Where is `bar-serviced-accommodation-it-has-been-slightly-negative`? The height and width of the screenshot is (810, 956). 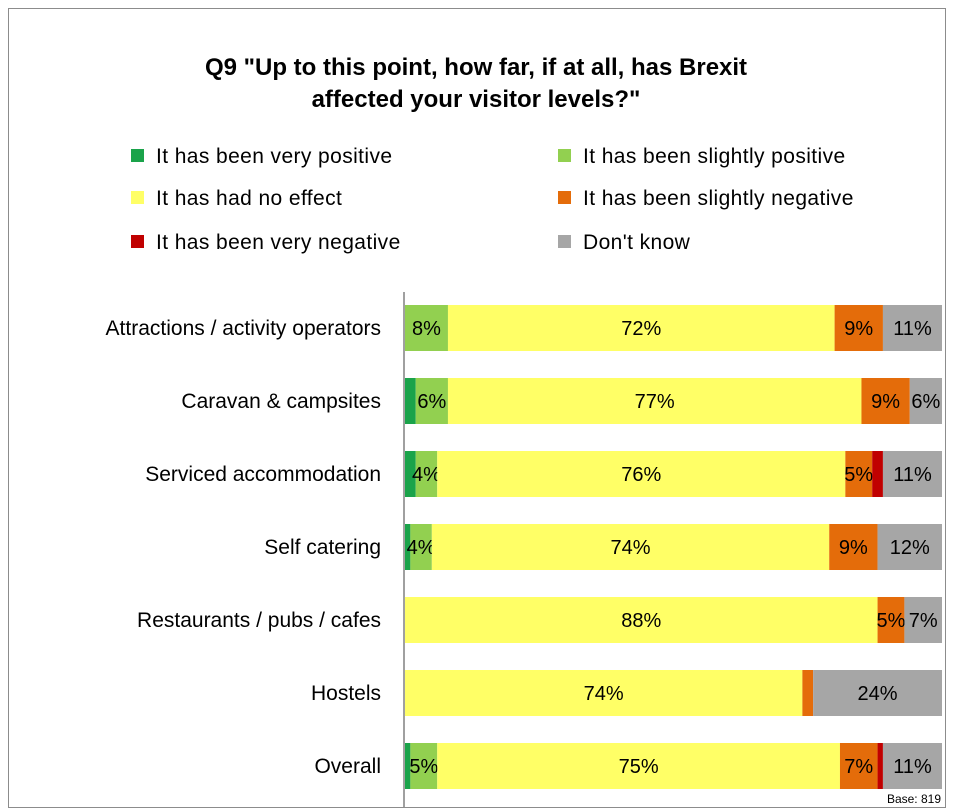 bar-serviced-accommodation-it-has-been-slightly-negative is located at coordinates (859, 474).